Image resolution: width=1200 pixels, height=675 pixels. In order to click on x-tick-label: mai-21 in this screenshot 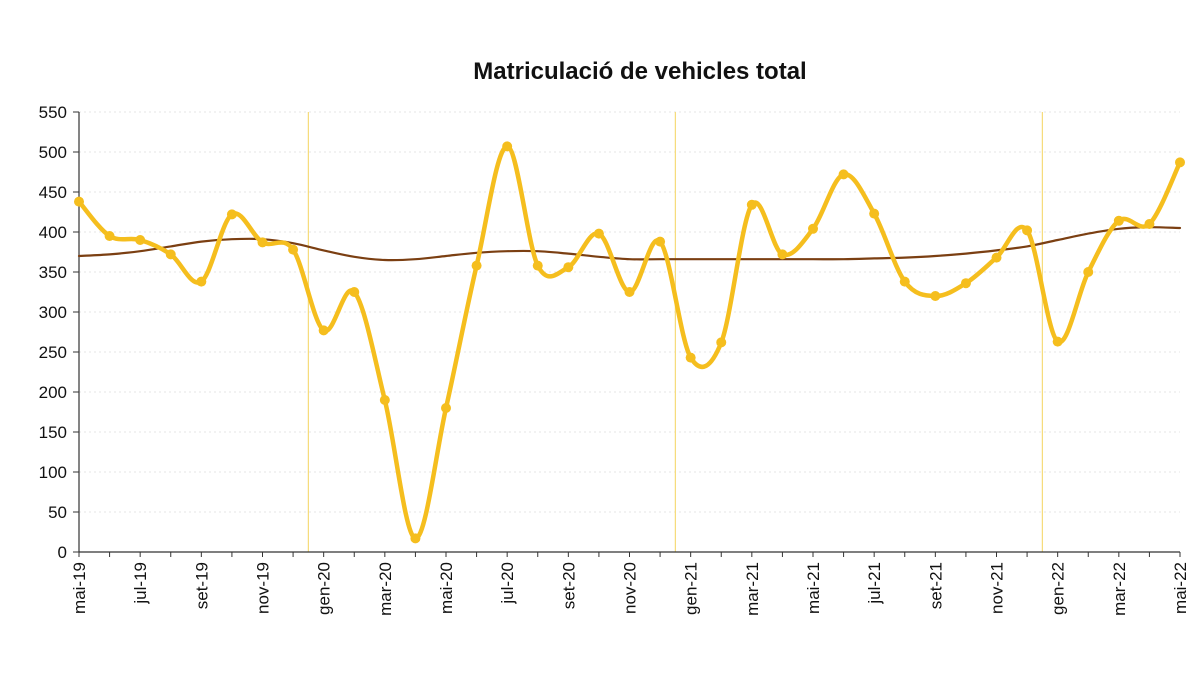, I will do `click(813, 588)`.